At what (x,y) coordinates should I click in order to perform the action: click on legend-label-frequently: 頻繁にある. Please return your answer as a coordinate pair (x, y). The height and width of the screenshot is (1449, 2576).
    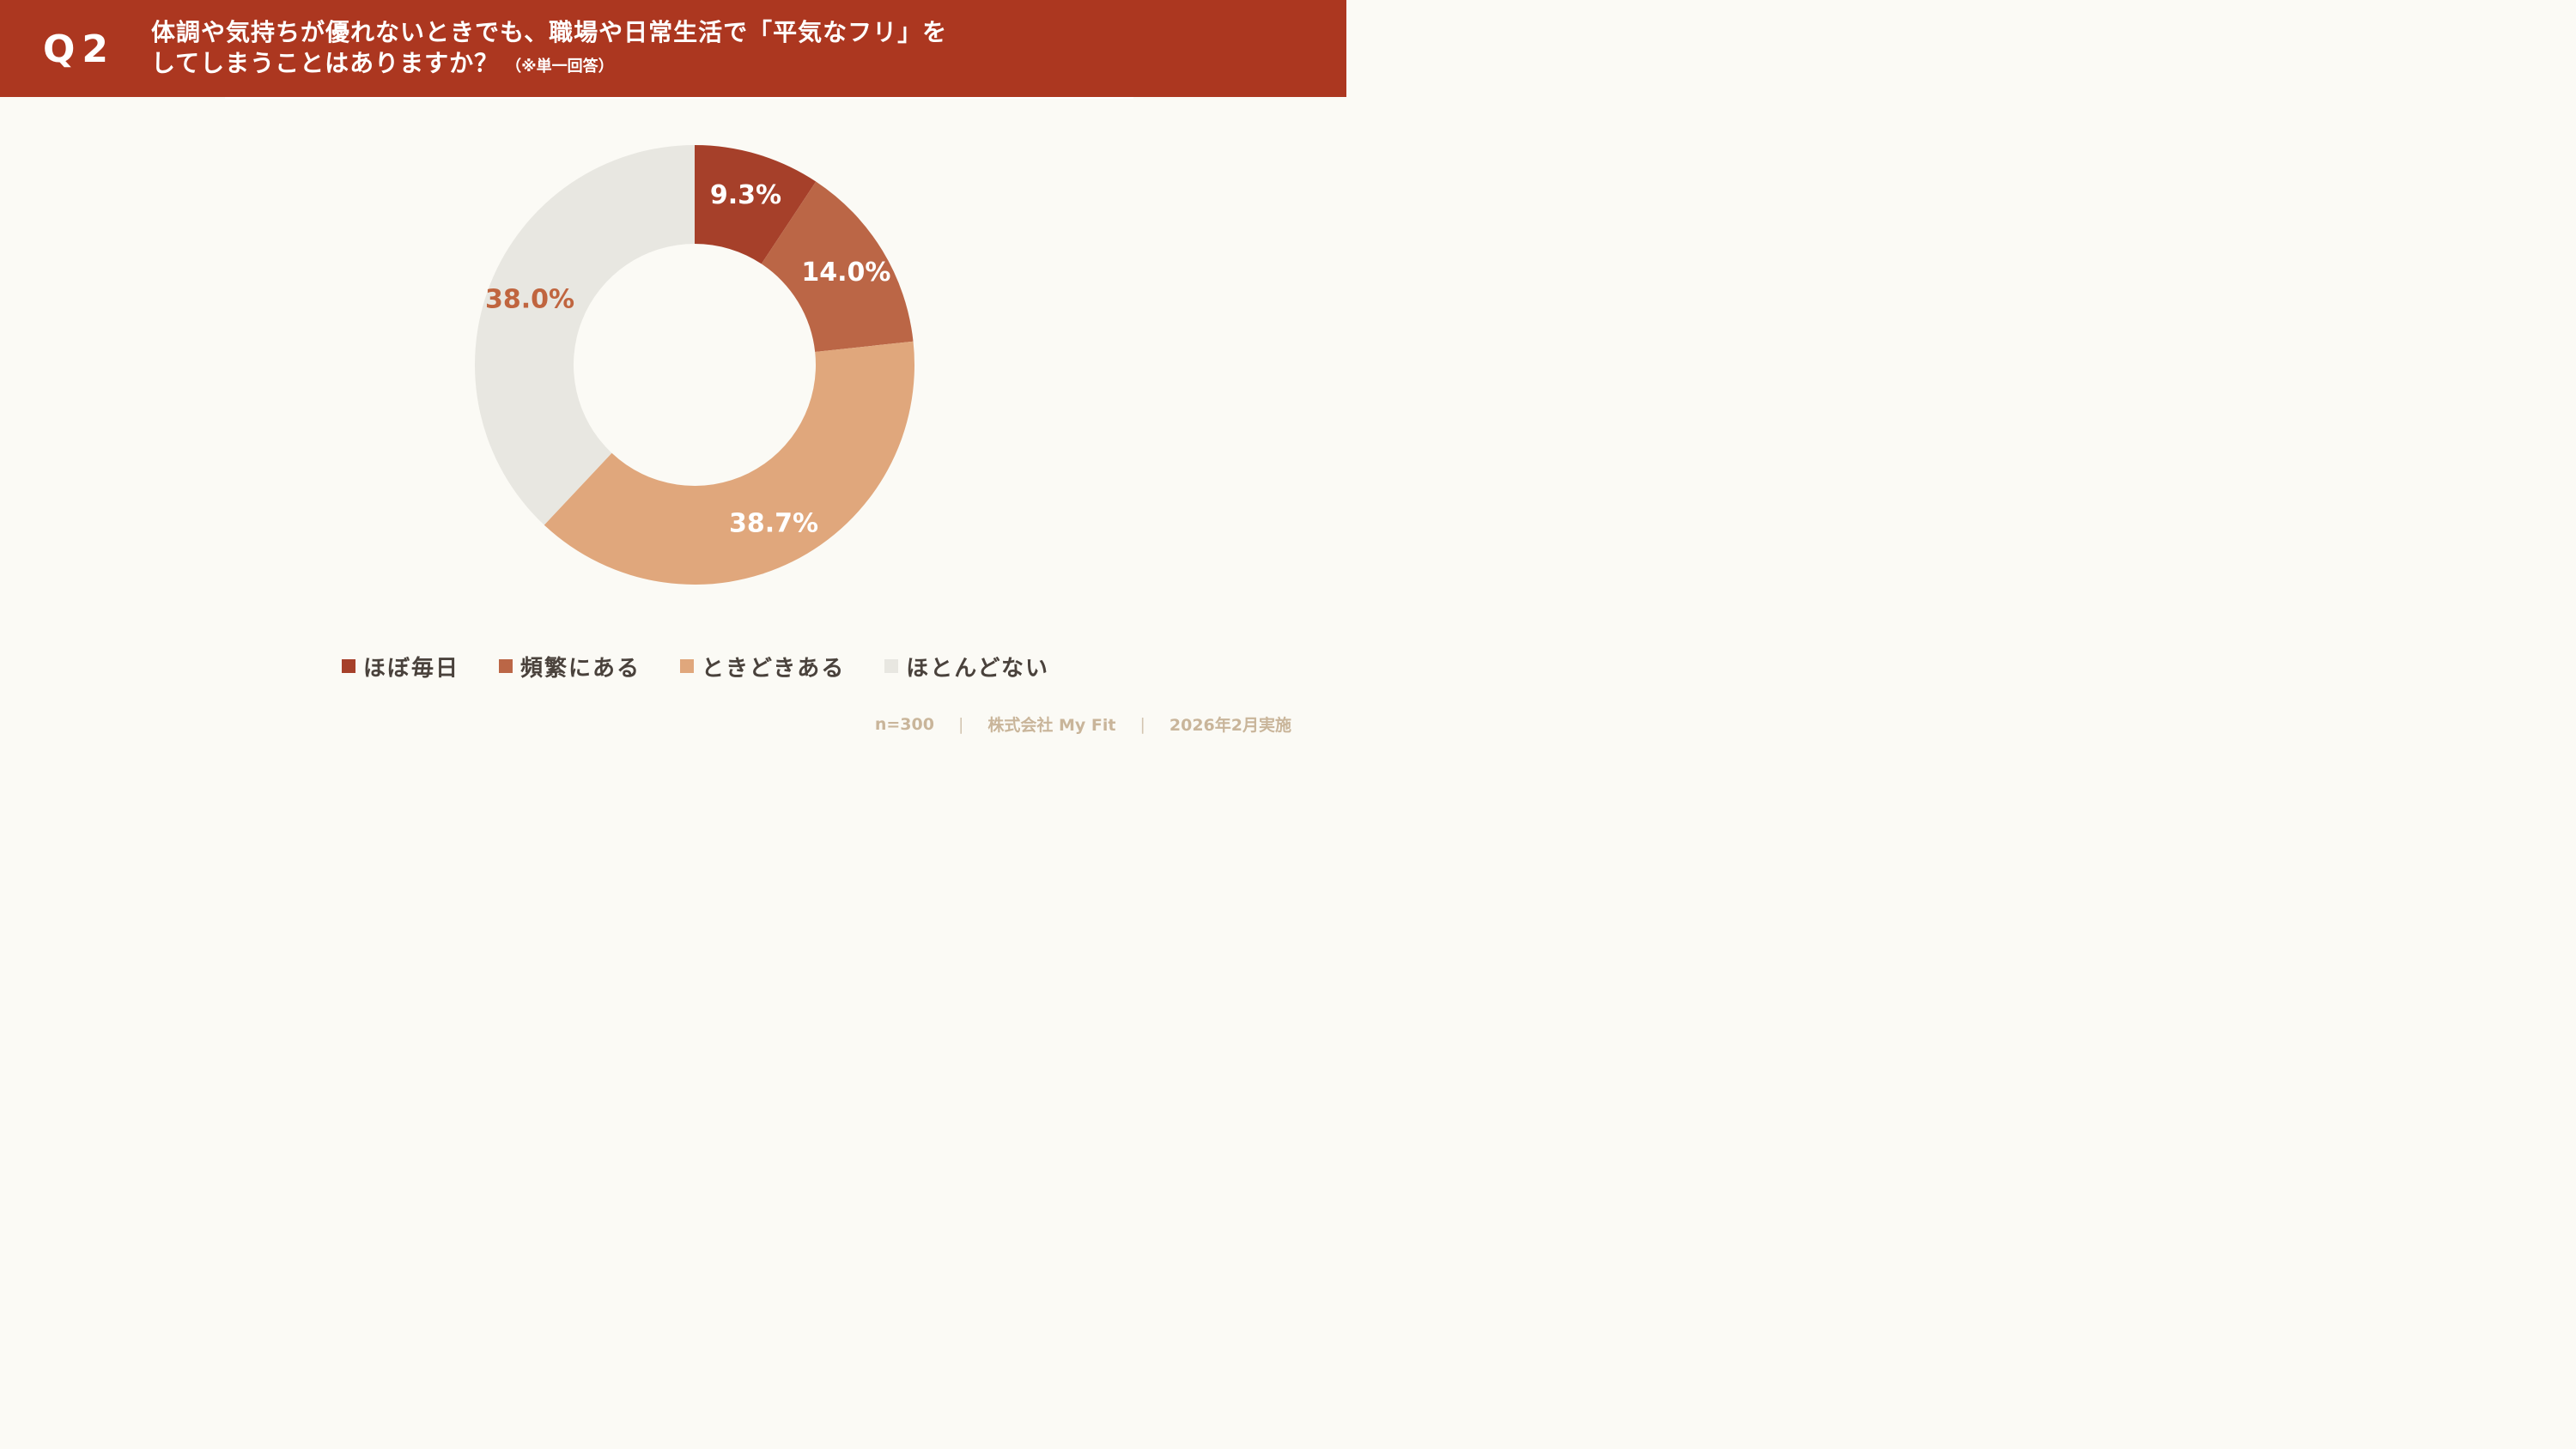
    Looking at the image, I should click on (580, 668).